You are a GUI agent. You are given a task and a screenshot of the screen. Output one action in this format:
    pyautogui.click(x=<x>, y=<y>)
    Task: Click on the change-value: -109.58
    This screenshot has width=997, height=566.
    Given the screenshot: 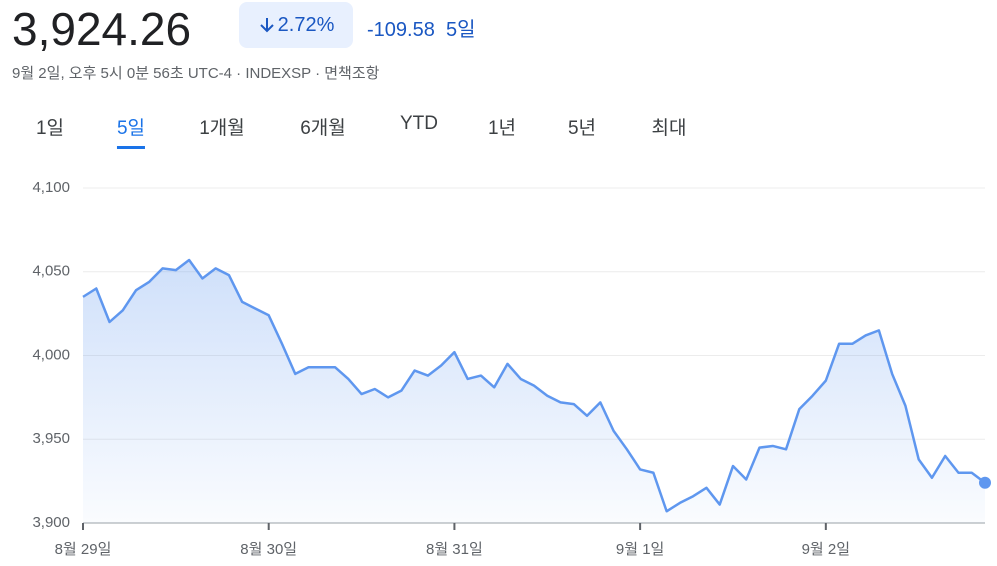 What is the action you would take?
    pyautogui.click(x=401, y=30)
    